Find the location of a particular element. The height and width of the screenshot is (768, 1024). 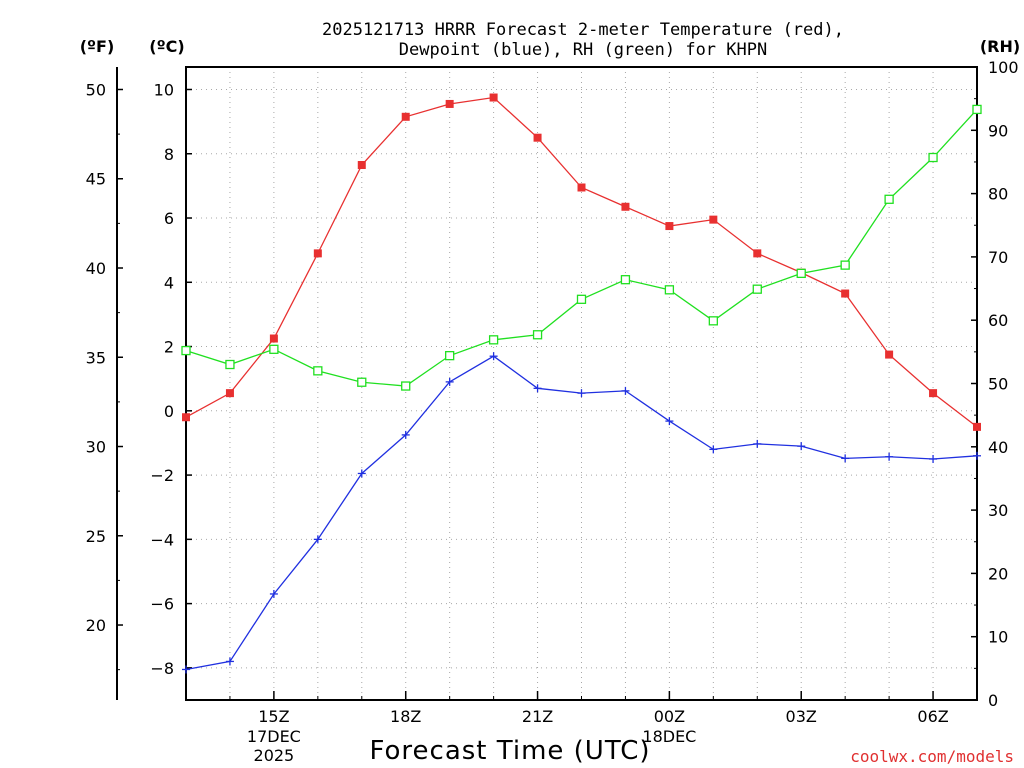

celsius-tick-label: 6 is located at coordinates (169, 218).